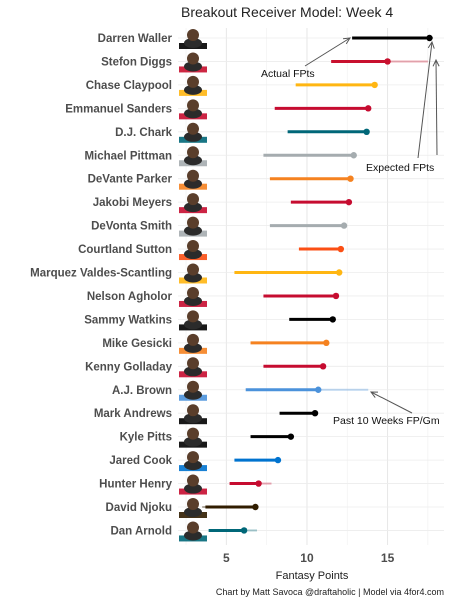 The height and width of the screenshot is (600, 450). Describe the element at coordinates (132, 203) in the screenshot. I see `player-label: Jakobi Meyers` at that location.